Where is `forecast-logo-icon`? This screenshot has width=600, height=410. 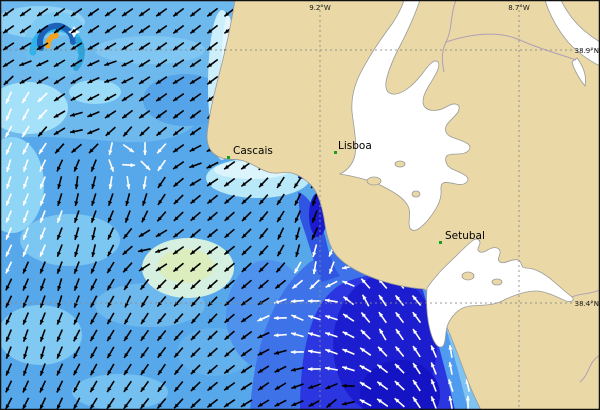 forecast-logo-icon is located at coordinates (57, 45).